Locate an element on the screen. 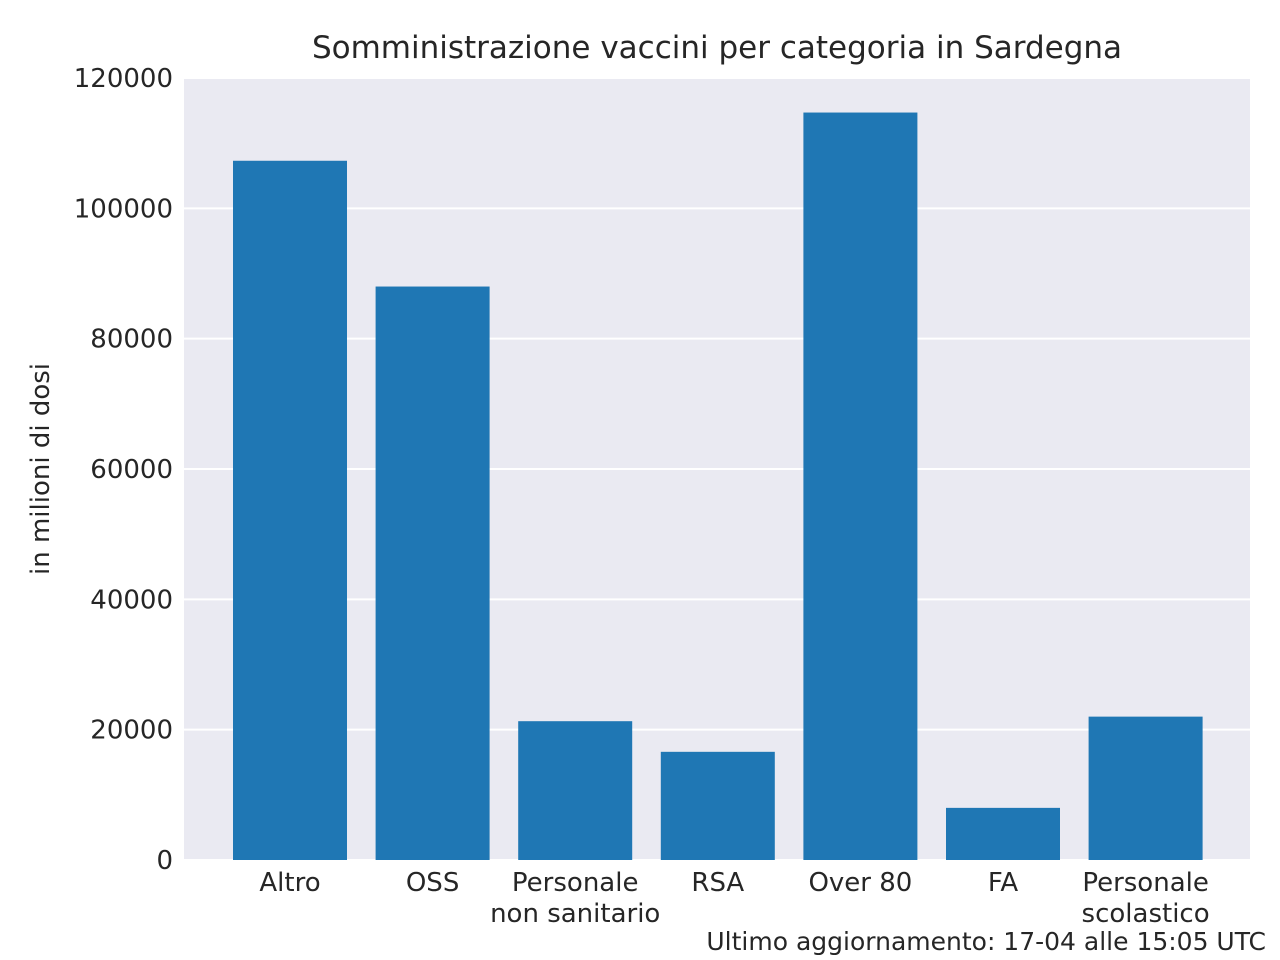 The width and height of the screenshot is (1280, 960). x-tick-label: non sanitario is located at coordinates (575, 914).